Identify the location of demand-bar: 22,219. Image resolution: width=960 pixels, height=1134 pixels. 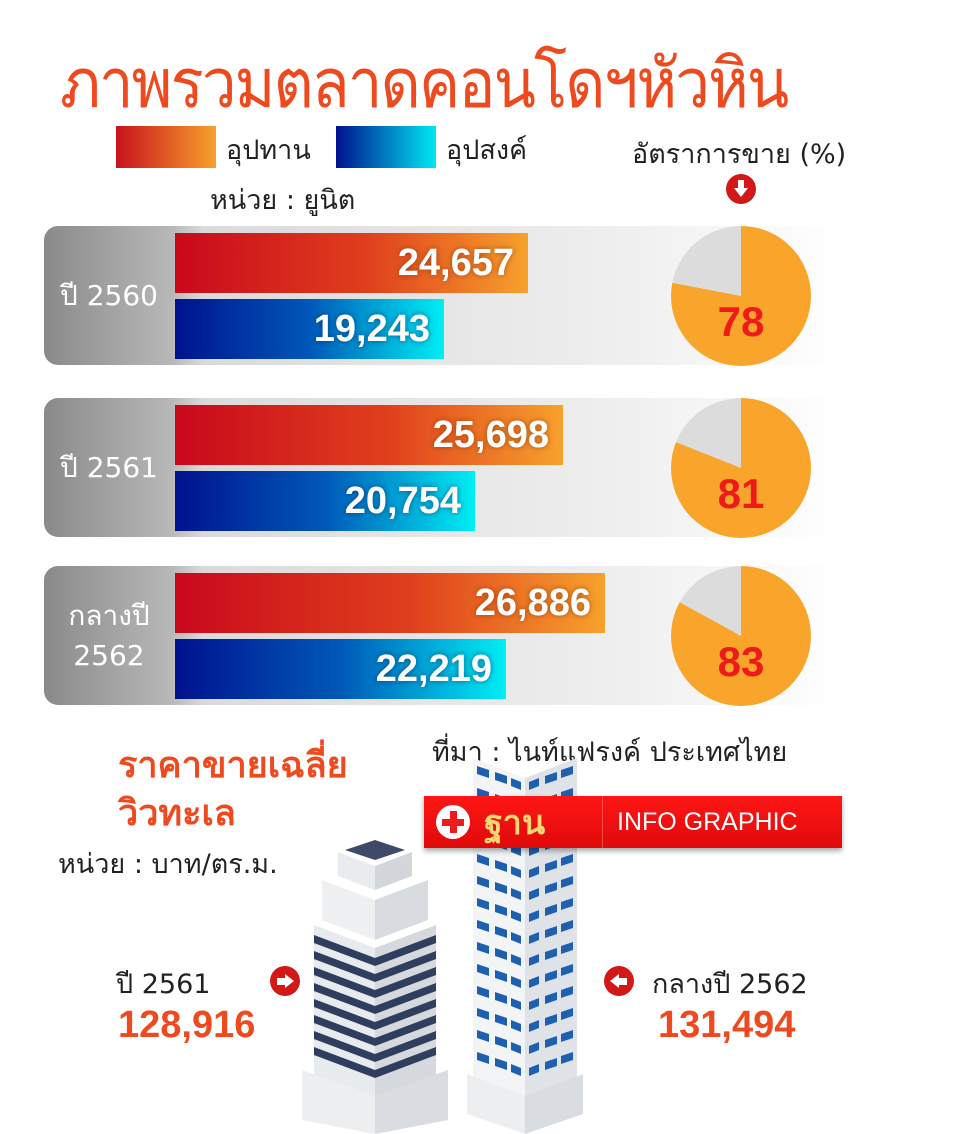
(340, 669).